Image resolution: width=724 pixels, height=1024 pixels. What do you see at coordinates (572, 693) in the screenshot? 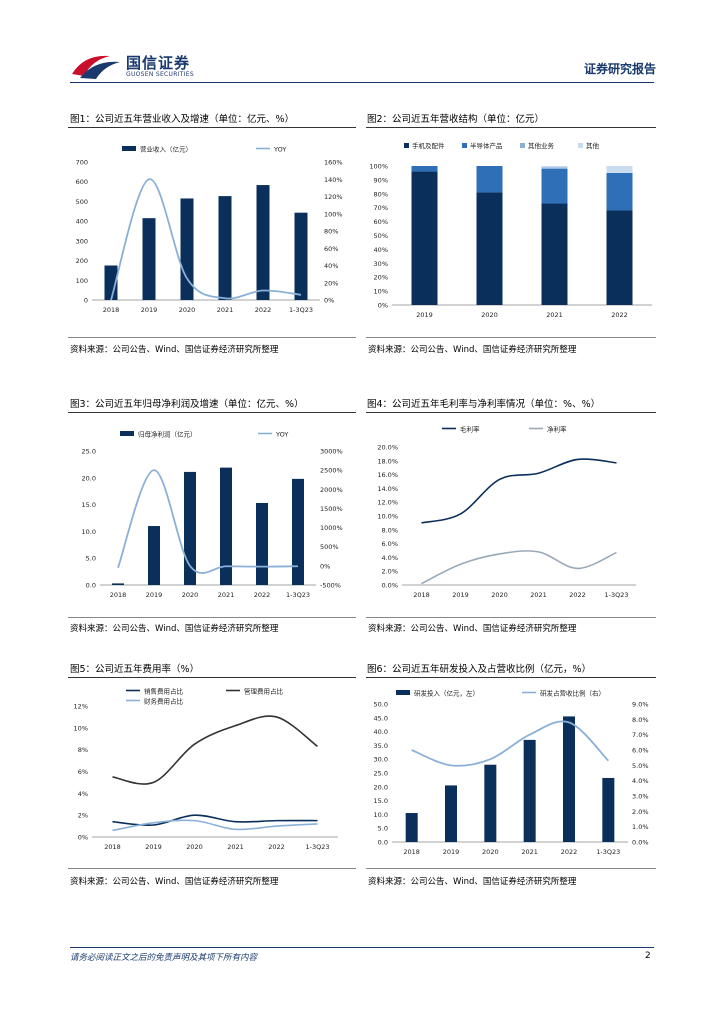
I see `legend-label-1: 研发占营收比例（右）` at bounding box center [572, 693].